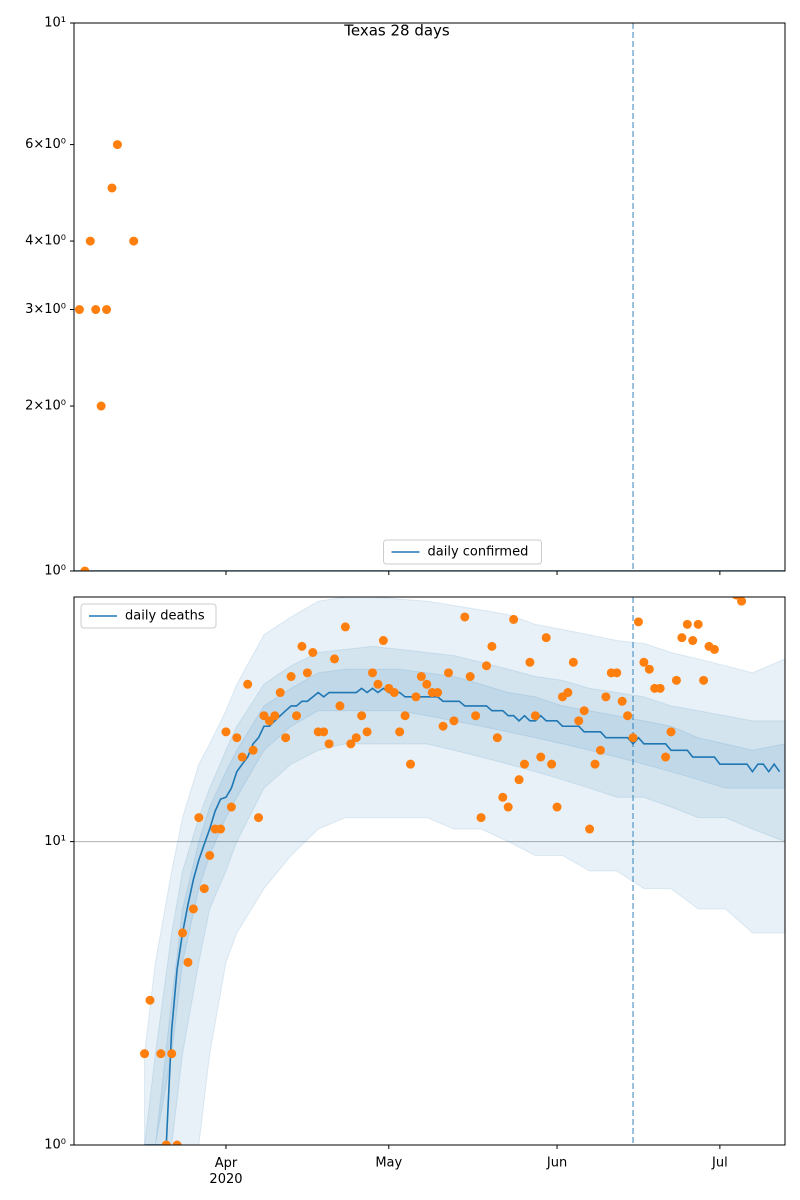  I want to click on y-tick-label: 2×10⁰, so click(45, 406).